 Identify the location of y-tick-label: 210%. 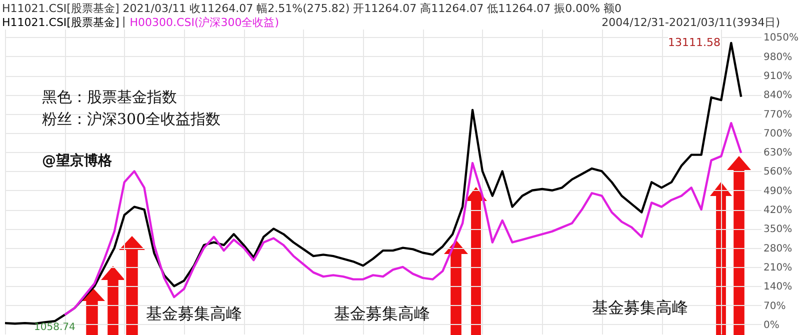
(778, 268).